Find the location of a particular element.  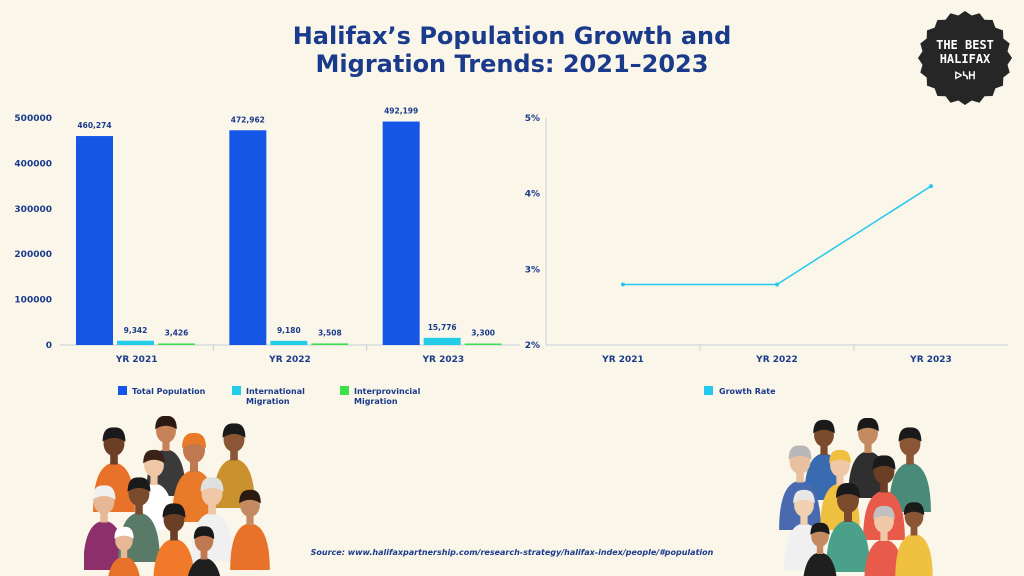

crowd-illustration-right is located at coordinates (856, 497).